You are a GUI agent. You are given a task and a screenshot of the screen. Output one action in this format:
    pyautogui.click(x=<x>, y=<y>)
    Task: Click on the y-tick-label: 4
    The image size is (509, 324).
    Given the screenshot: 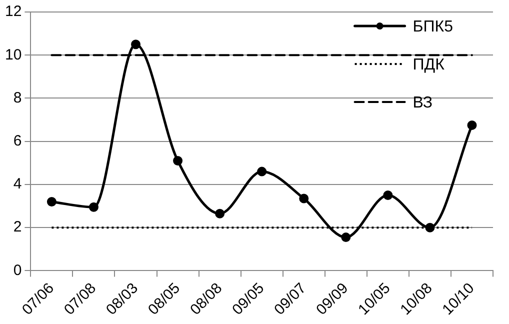 What is the action you would take?
    pyautogui.click(x=17, y=184)
    